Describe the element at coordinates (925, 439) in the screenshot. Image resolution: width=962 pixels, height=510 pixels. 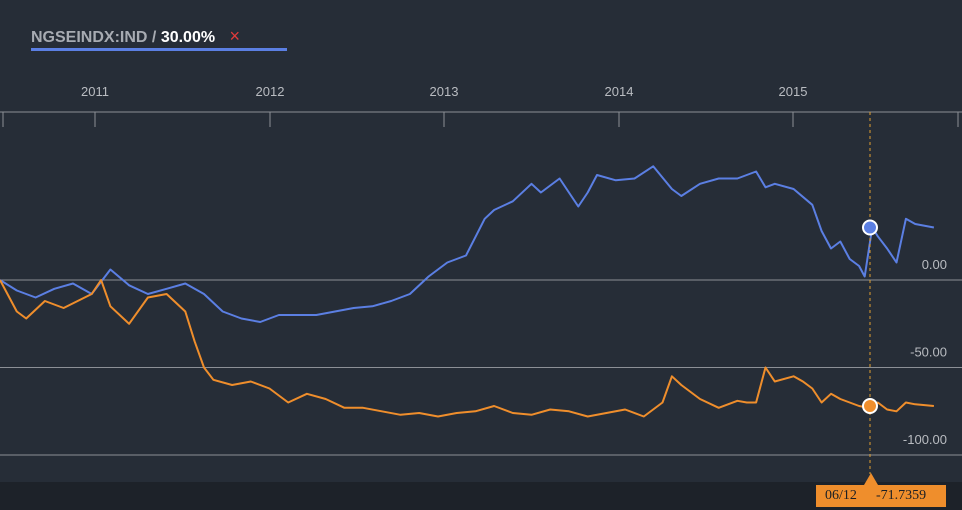
I see `y-tick-label: -100.00` at that location.